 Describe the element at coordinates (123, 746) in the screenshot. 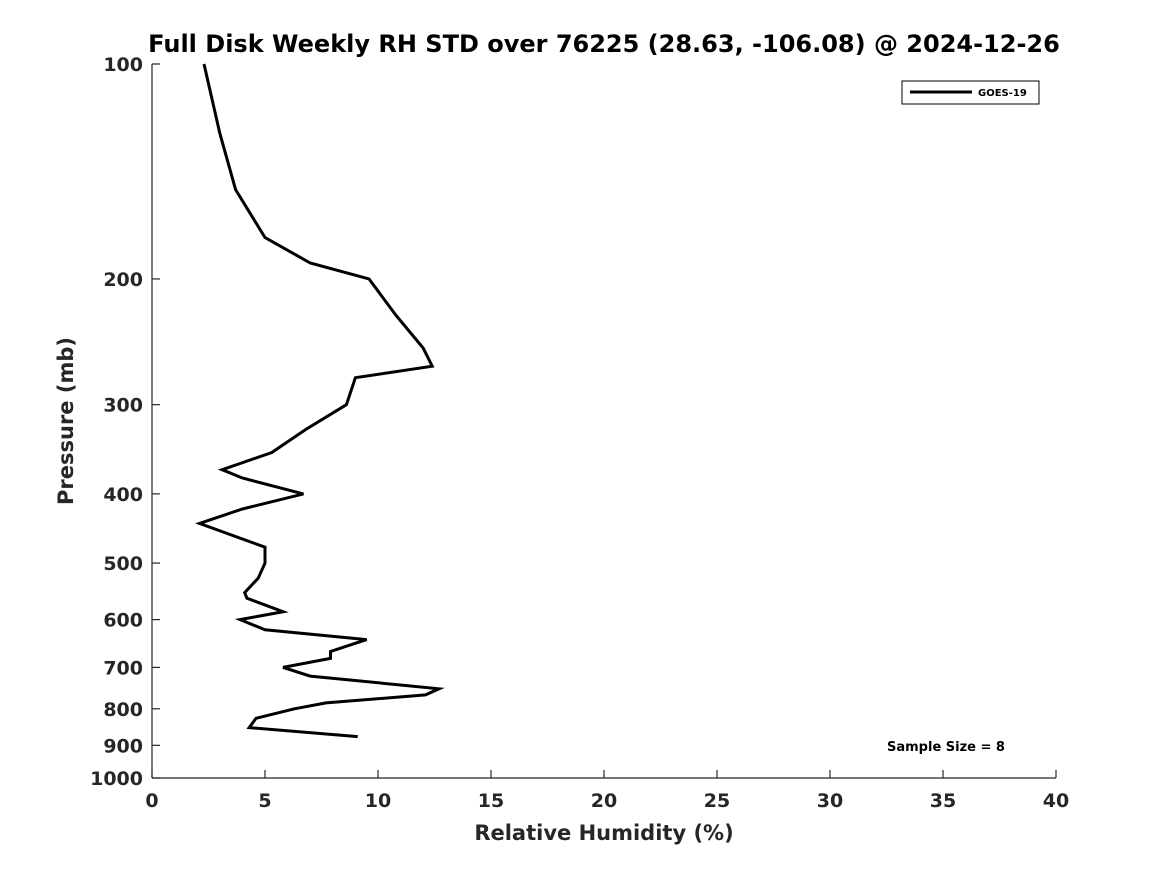

I see `y-tick-label: 900` at that location.